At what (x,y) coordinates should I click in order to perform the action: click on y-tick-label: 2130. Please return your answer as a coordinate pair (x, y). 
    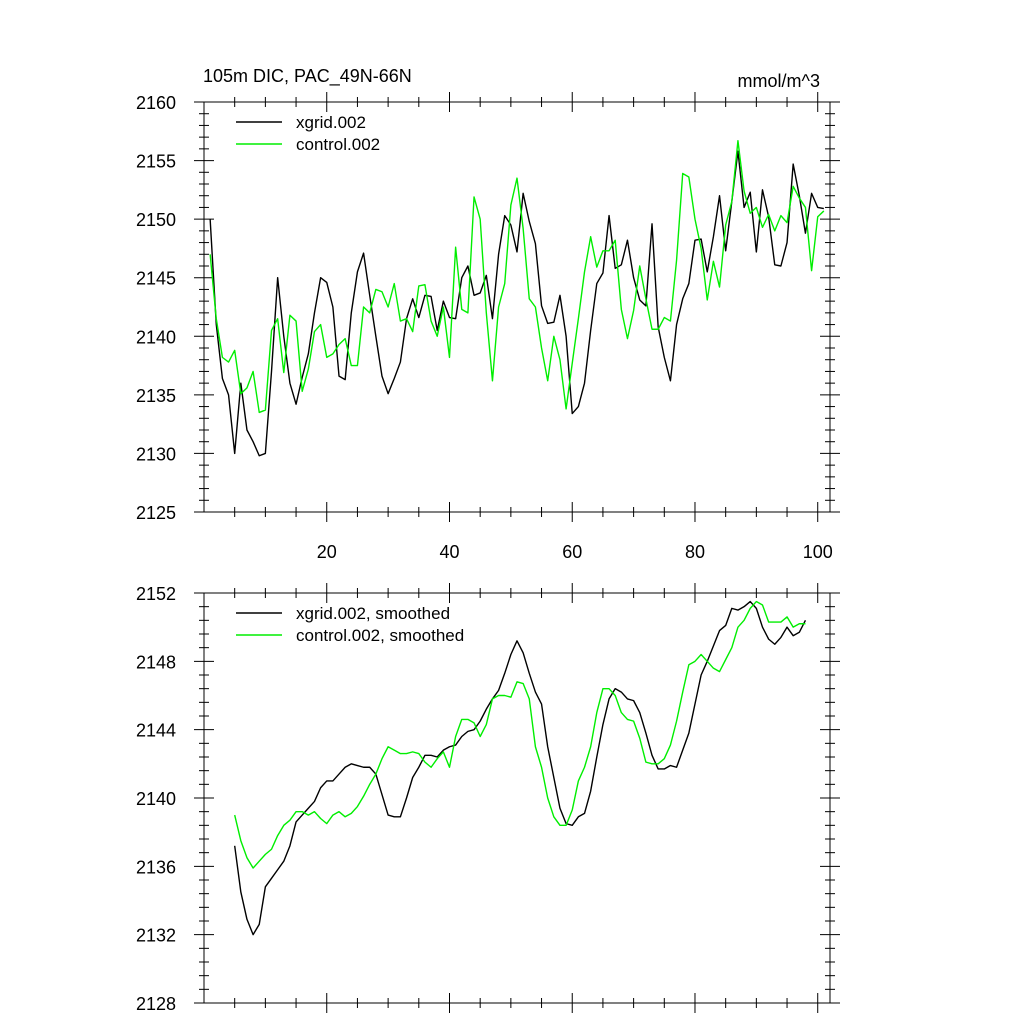
    Looking at the image, I should click on (156, 454).